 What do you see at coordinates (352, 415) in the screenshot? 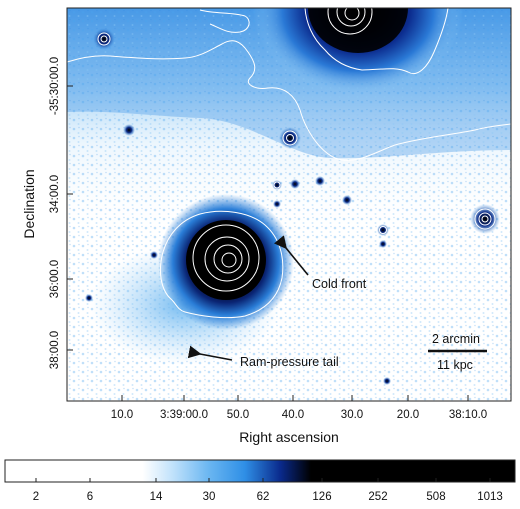
I see `x-tick-label: 30.0` at bounding box center [352, 415].